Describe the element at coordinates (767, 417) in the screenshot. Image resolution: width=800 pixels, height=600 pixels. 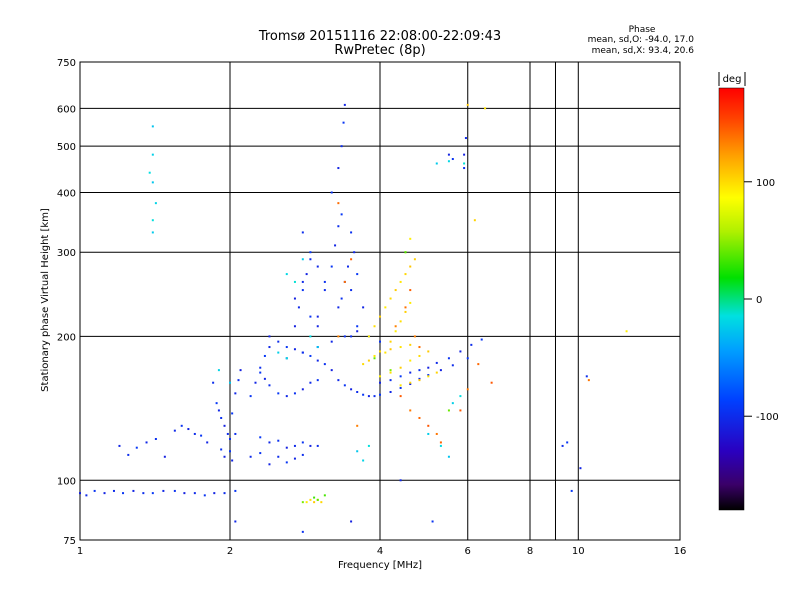
I see `colorbar-tick-label: -100` at that location.